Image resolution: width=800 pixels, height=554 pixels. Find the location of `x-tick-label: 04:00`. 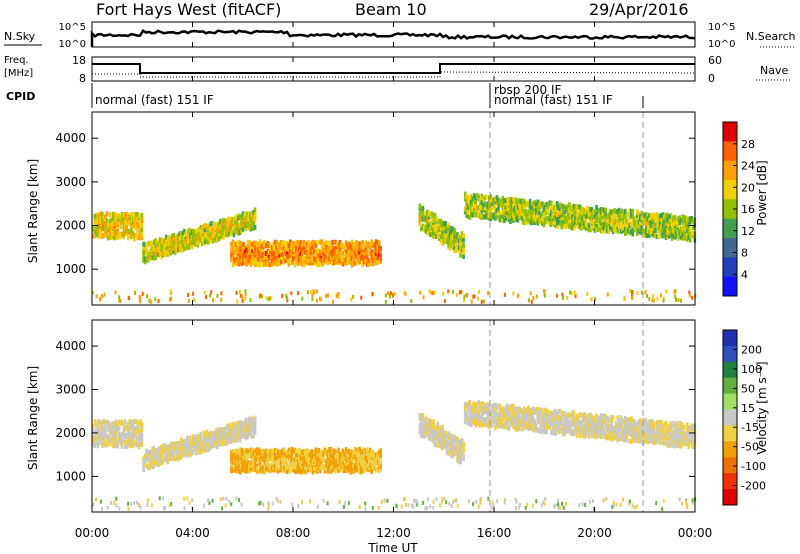

x-tick-label: 04:00 is located at coordinates (192, 533).